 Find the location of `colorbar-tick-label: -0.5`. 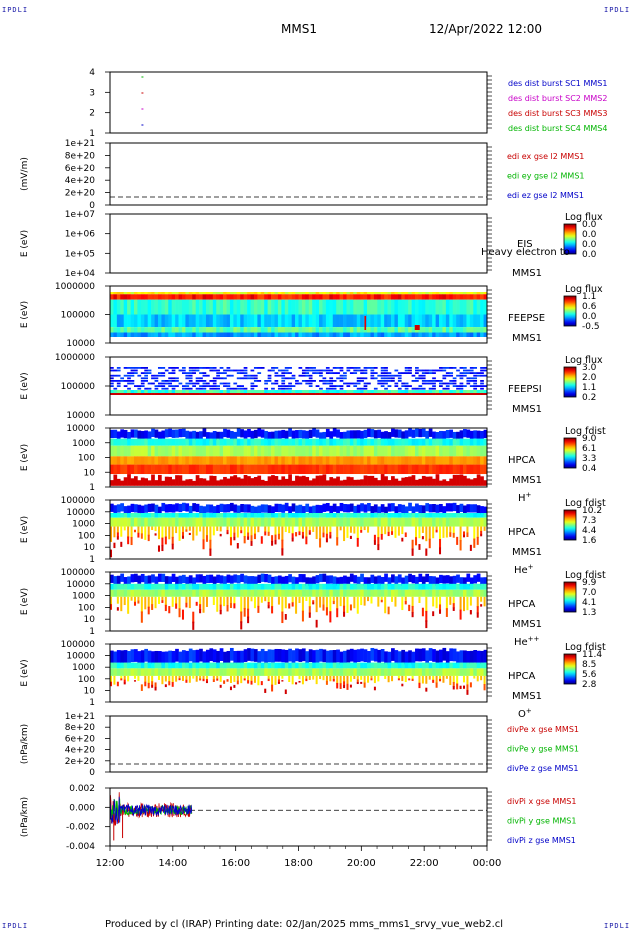

colorbar-tick-label: -0.5 is located at coordinates (591, 327).